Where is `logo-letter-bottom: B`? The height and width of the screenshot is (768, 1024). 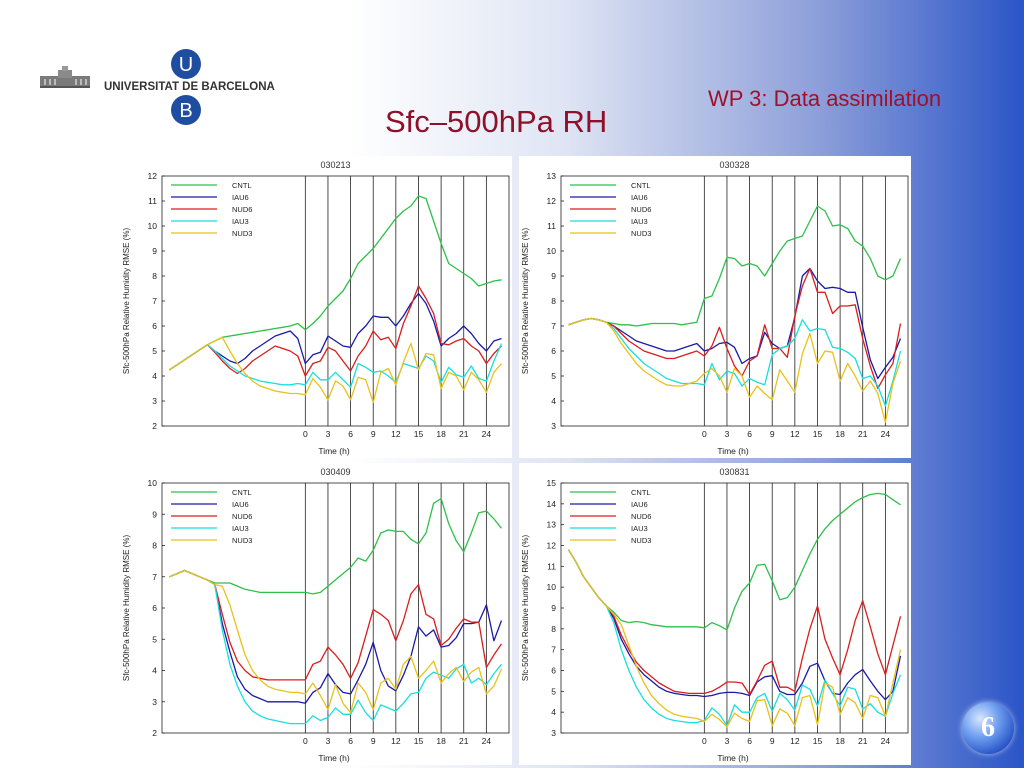 logo-letter-bottom: B is located at coordinates (185, 111).